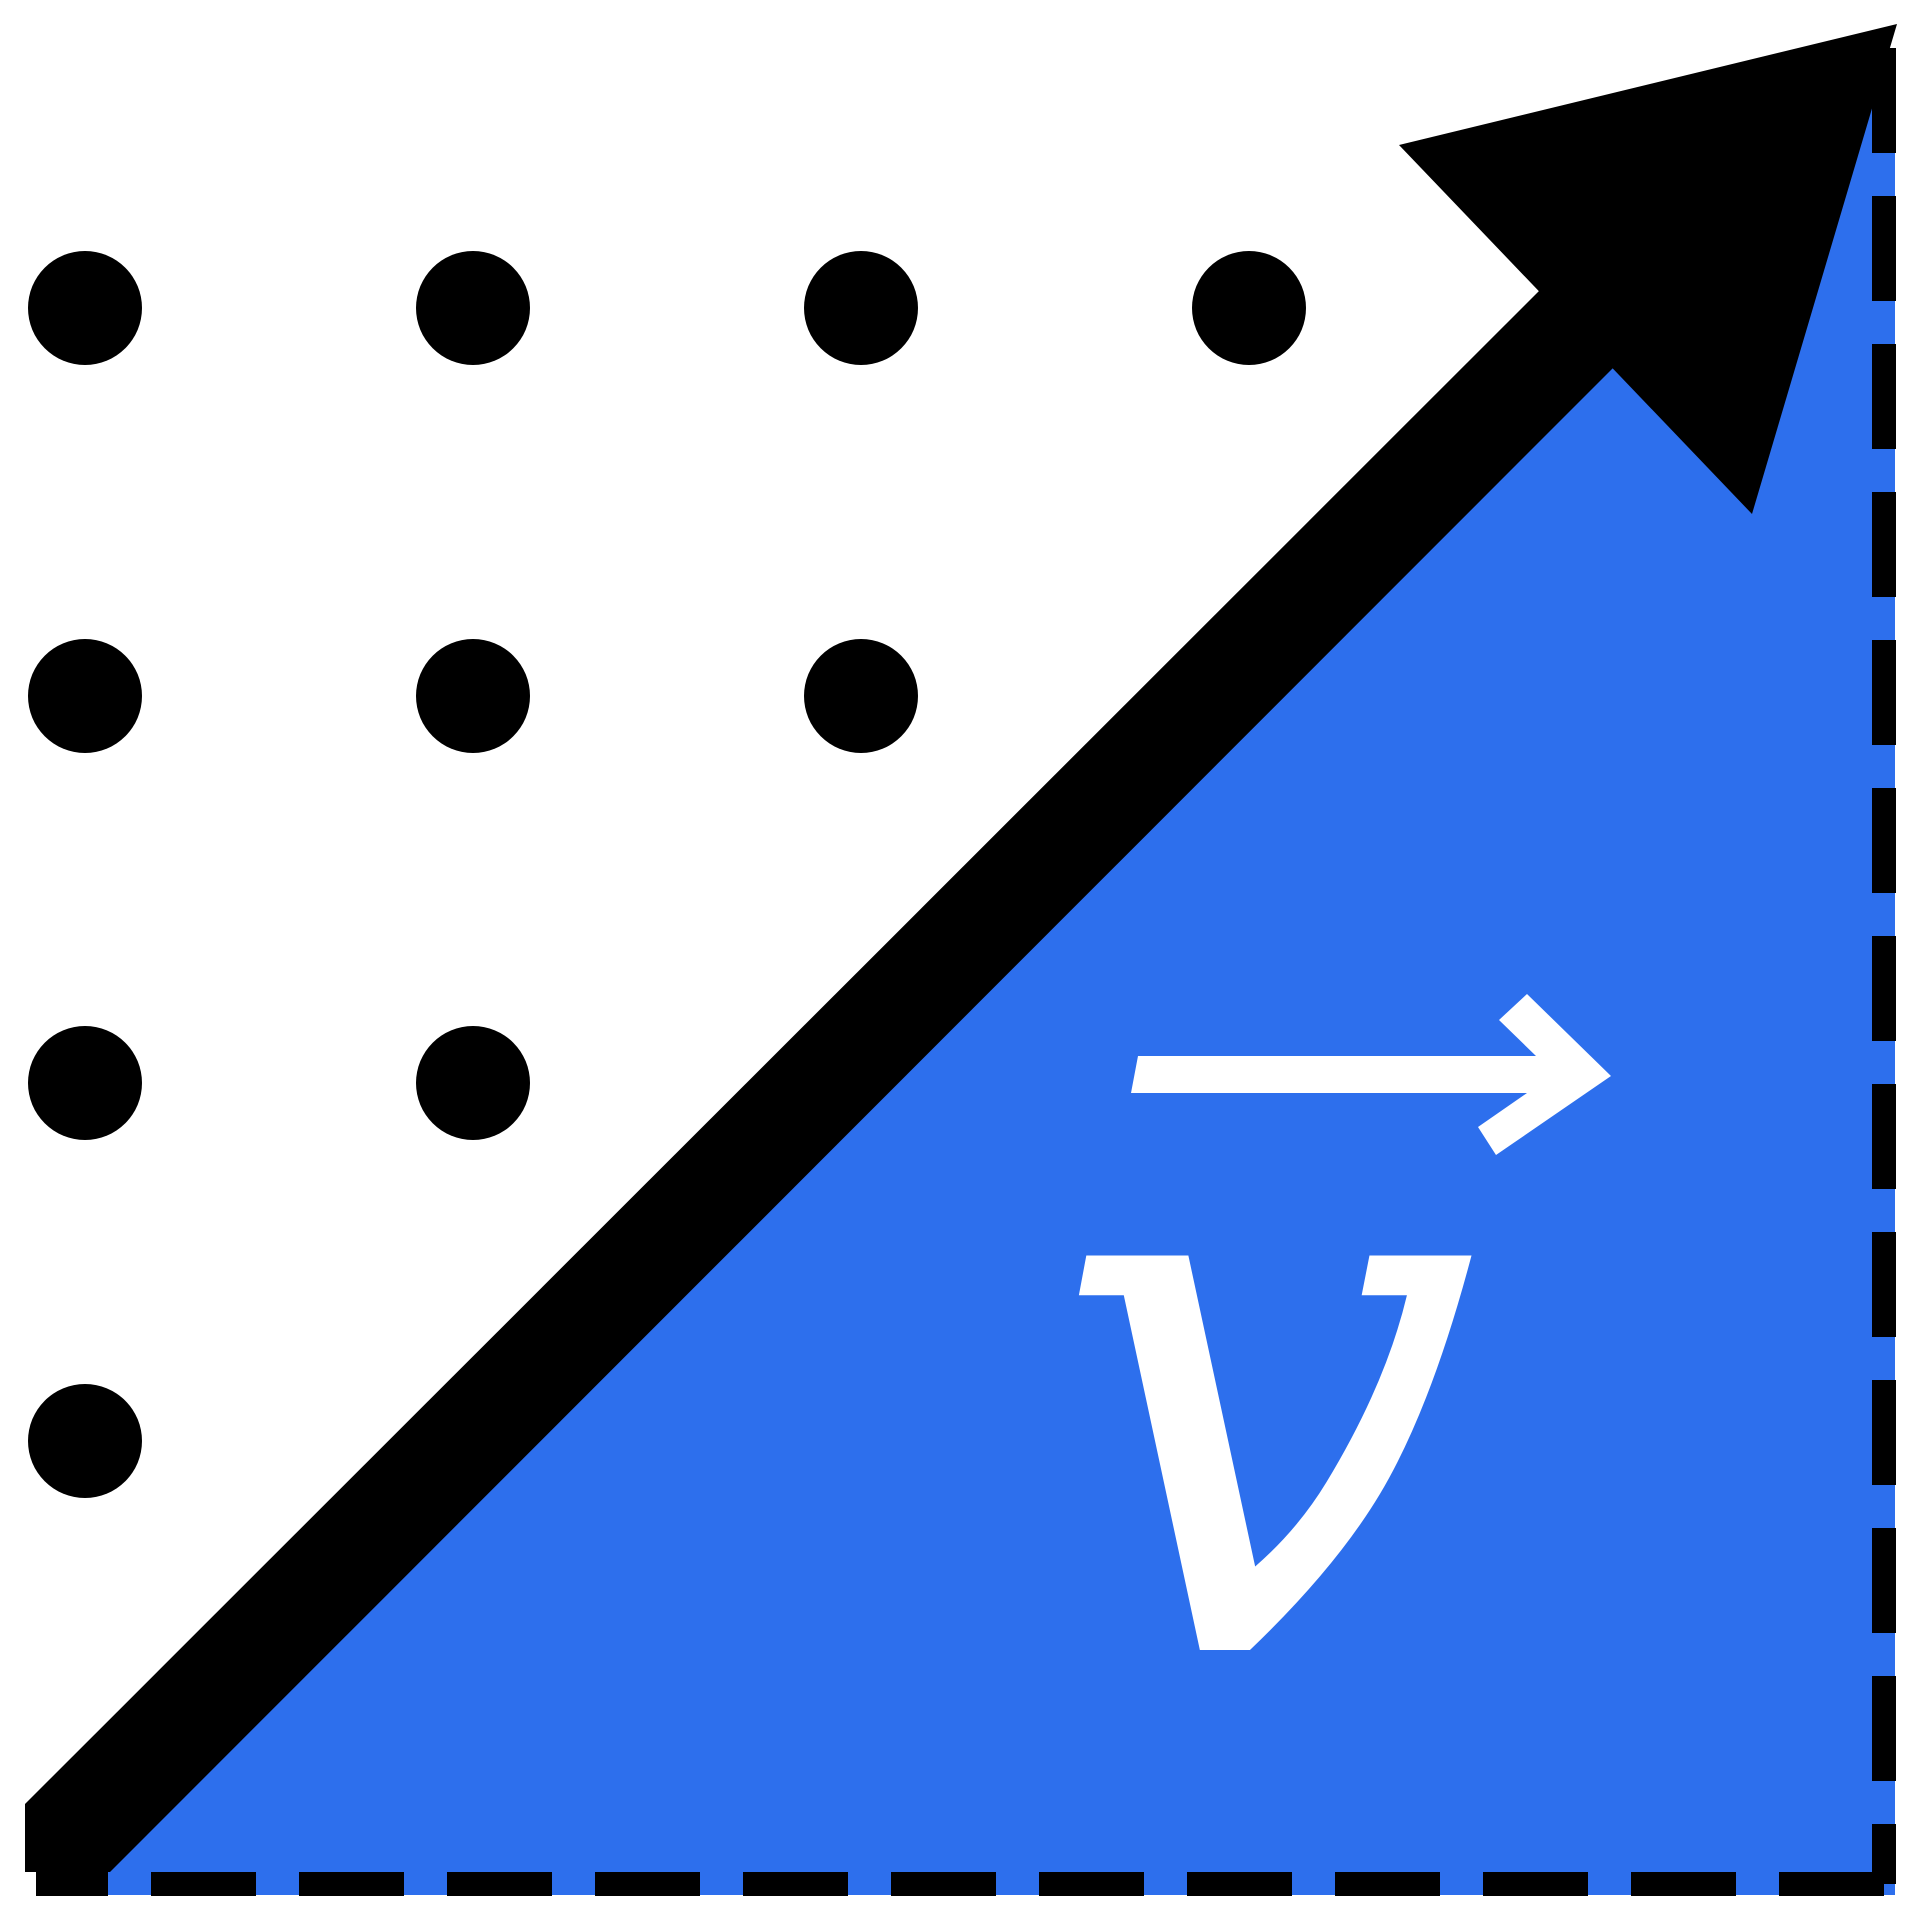 The height and width of the screenshot is (1921, 1921). Describe the element at coordinates (1648, 269) in the screenshot. I see `diagonal-arrow-icon` at that location.